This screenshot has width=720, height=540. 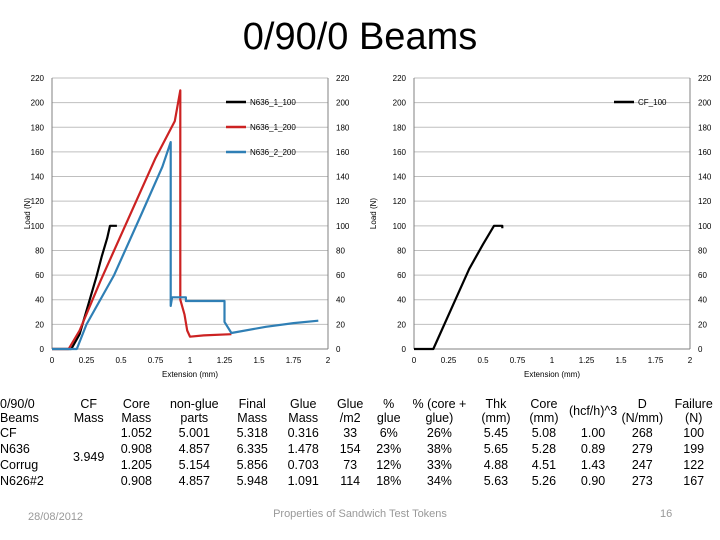 I want to click on footer-date: 28/08/2012, so click(x=56, y=517).